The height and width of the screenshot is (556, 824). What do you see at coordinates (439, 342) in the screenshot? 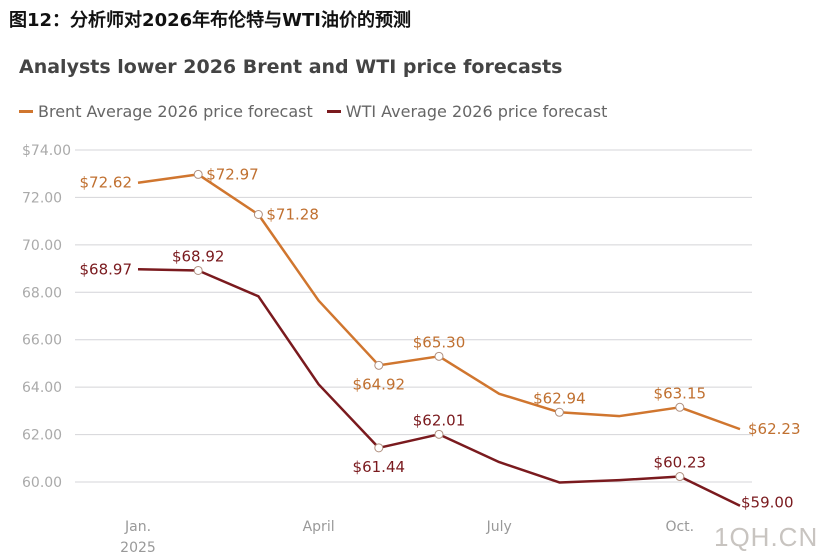
I see `data-label: $65.30` at bounding box center [439, 342].